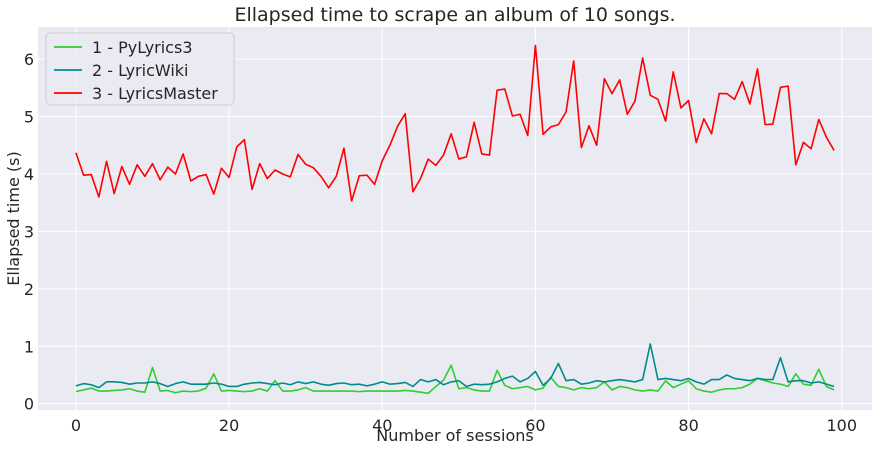  What do you see at coordinates (841, 425) in the screenshot?
I see `x-tick-label: 100` at bounding box center [841, 425].